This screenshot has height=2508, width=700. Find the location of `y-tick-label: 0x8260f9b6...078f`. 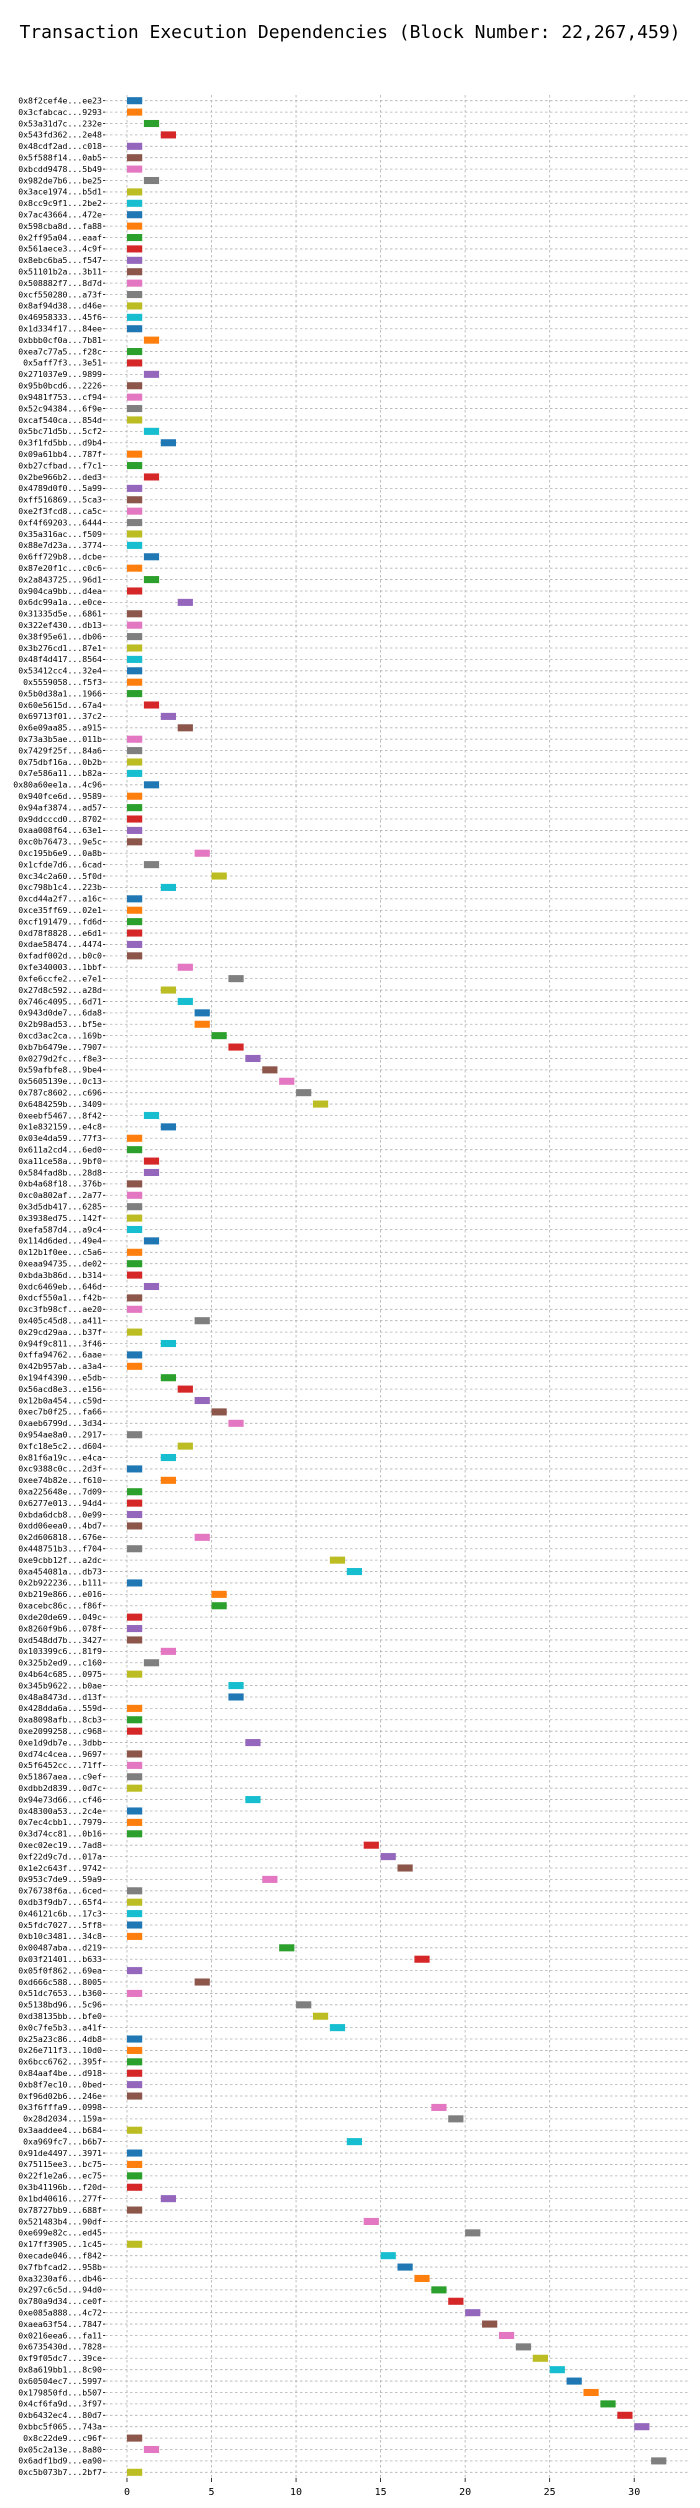

y-tick-label: 0x8260f9b6...078f is located at coordinates (60, 1628).